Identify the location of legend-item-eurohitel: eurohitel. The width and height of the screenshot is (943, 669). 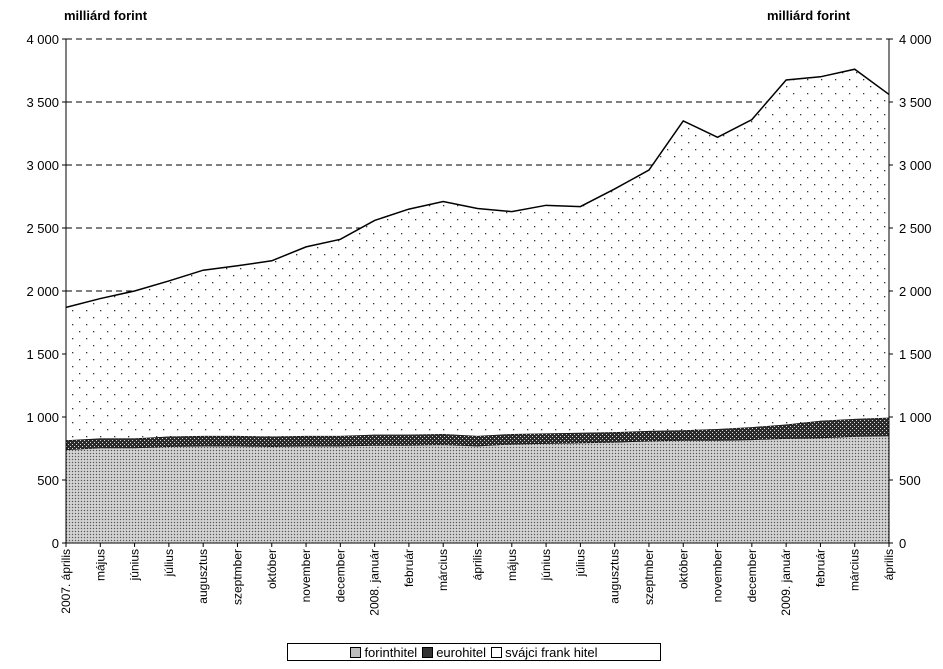
(454, 652).